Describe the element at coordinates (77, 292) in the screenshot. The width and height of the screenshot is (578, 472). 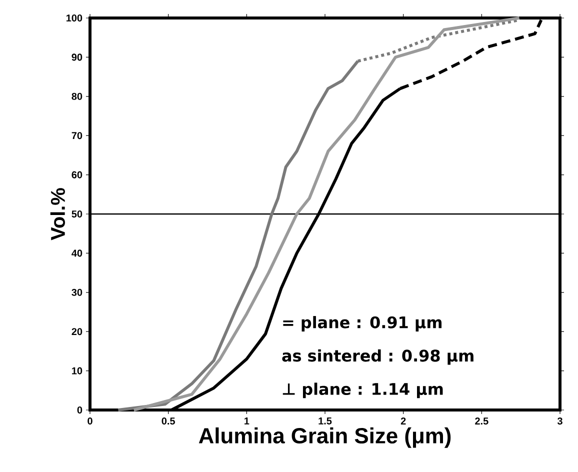
I see `y-tick-label: 30` at that location.